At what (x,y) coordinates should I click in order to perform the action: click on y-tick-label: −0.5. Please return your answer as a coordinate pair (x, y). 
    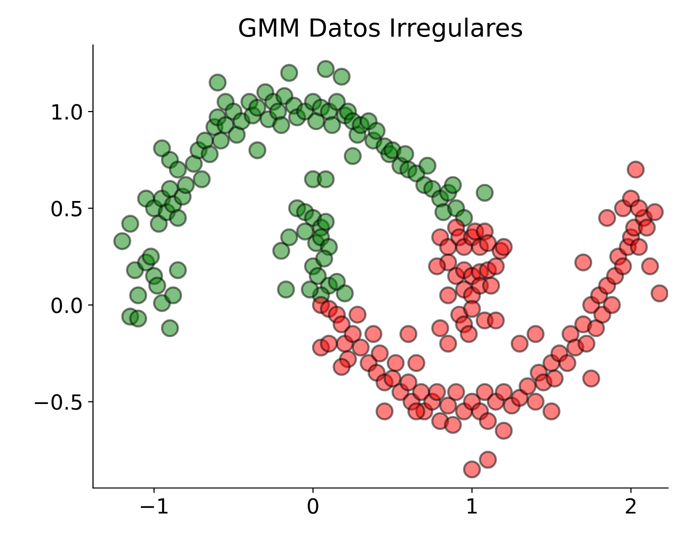
    Looking at the image, I should click on (58, 402).